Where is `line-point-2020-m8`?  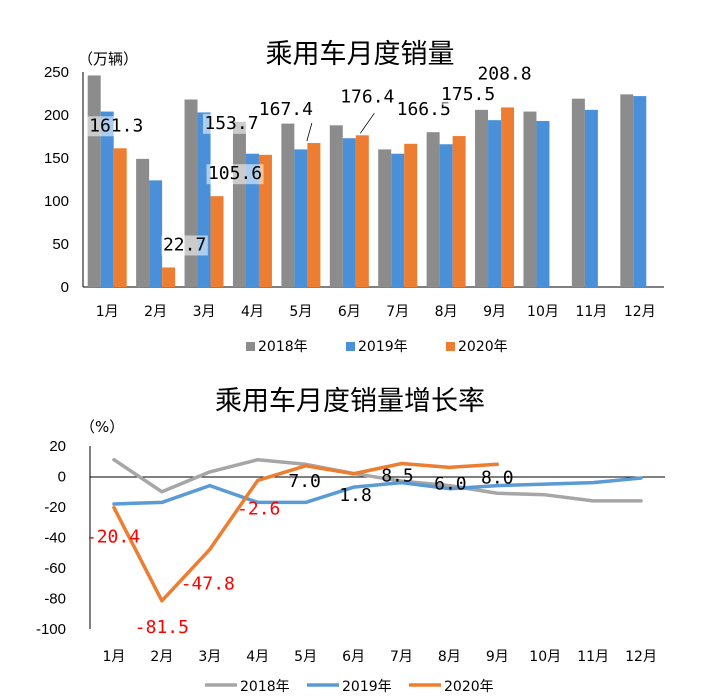
line-point-2020-m8 is located at coordinates (449, 467).